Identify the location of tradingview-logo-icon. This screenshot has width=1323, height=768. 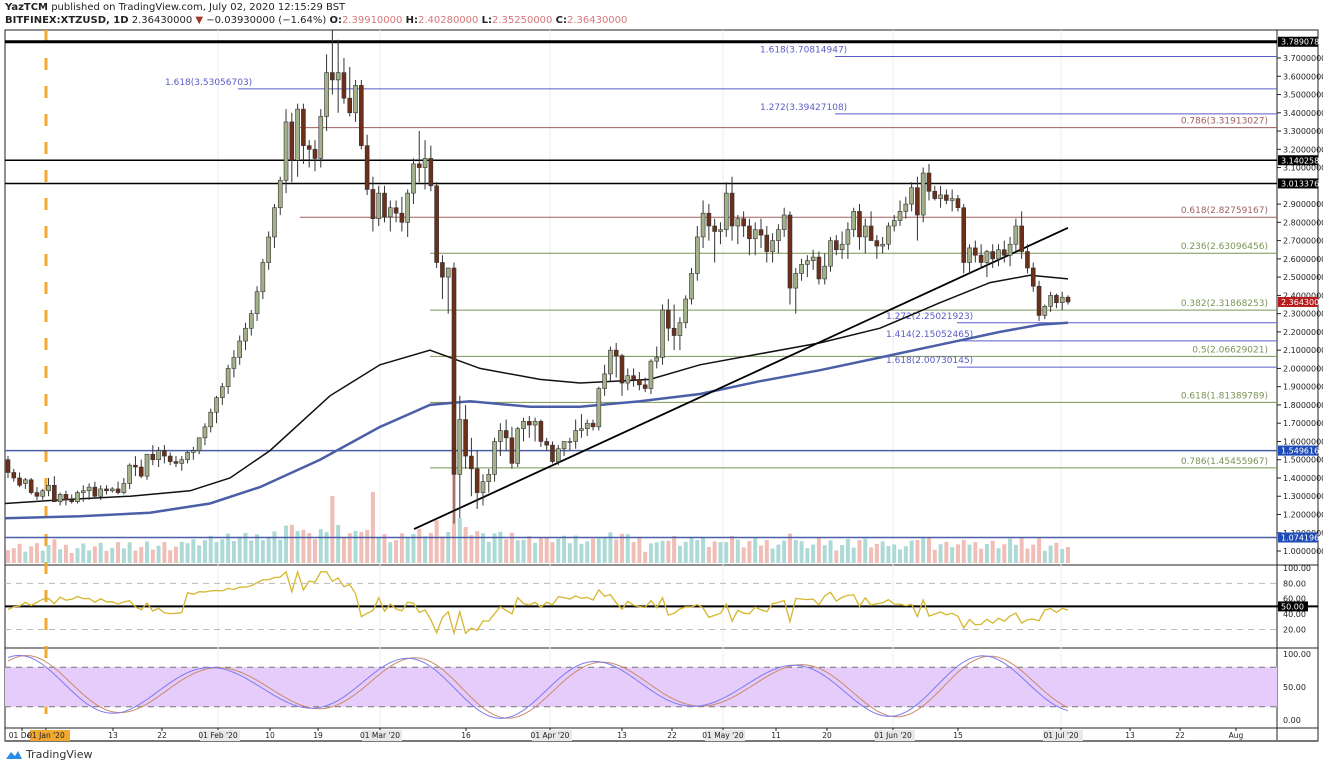
(14, 754).